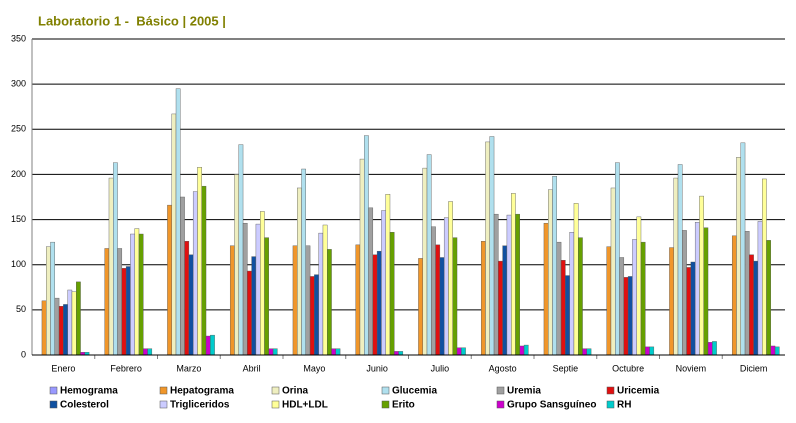 This screenshot has height=423, width=796. Describe the element at coordinates (18, 174) in the screenshot. I see `y-tick-label: 200` at that location.